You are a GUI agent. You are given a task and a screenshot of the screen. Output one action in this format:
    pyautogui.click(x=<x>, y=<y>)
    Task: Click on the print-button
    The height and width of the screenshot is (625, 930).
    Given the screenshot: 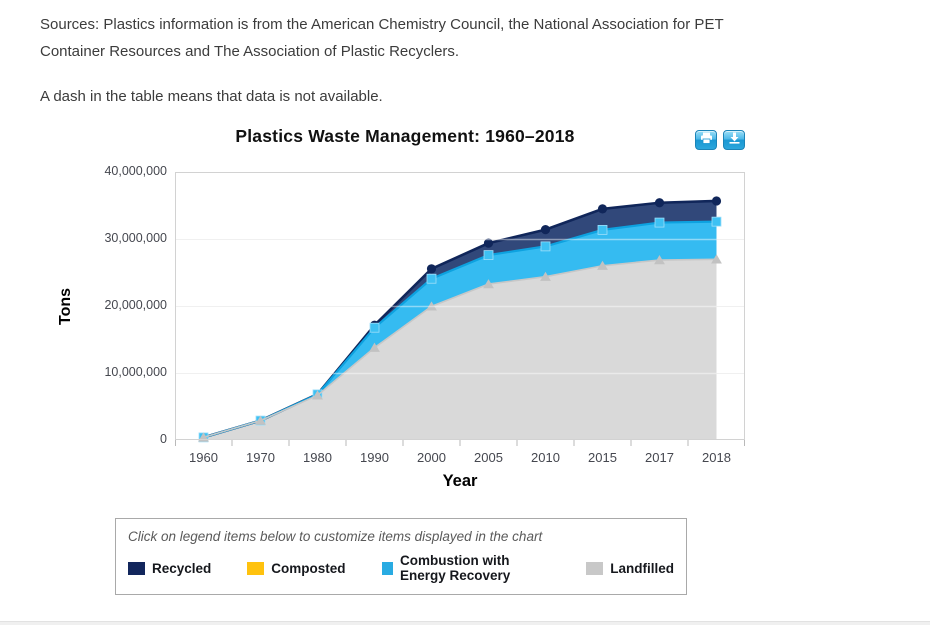 What is the action you would take?
    pyautogui.click(x=706, y=140)
    